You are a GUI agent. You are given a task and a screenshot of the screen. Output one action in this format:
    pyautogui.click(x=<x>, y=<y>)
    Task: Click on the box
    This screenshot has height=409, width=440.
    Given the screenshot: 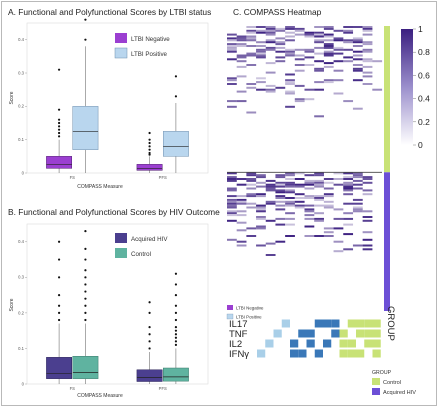 What is the action you would take?
    pyautogui.click(x=85, y=128)
    